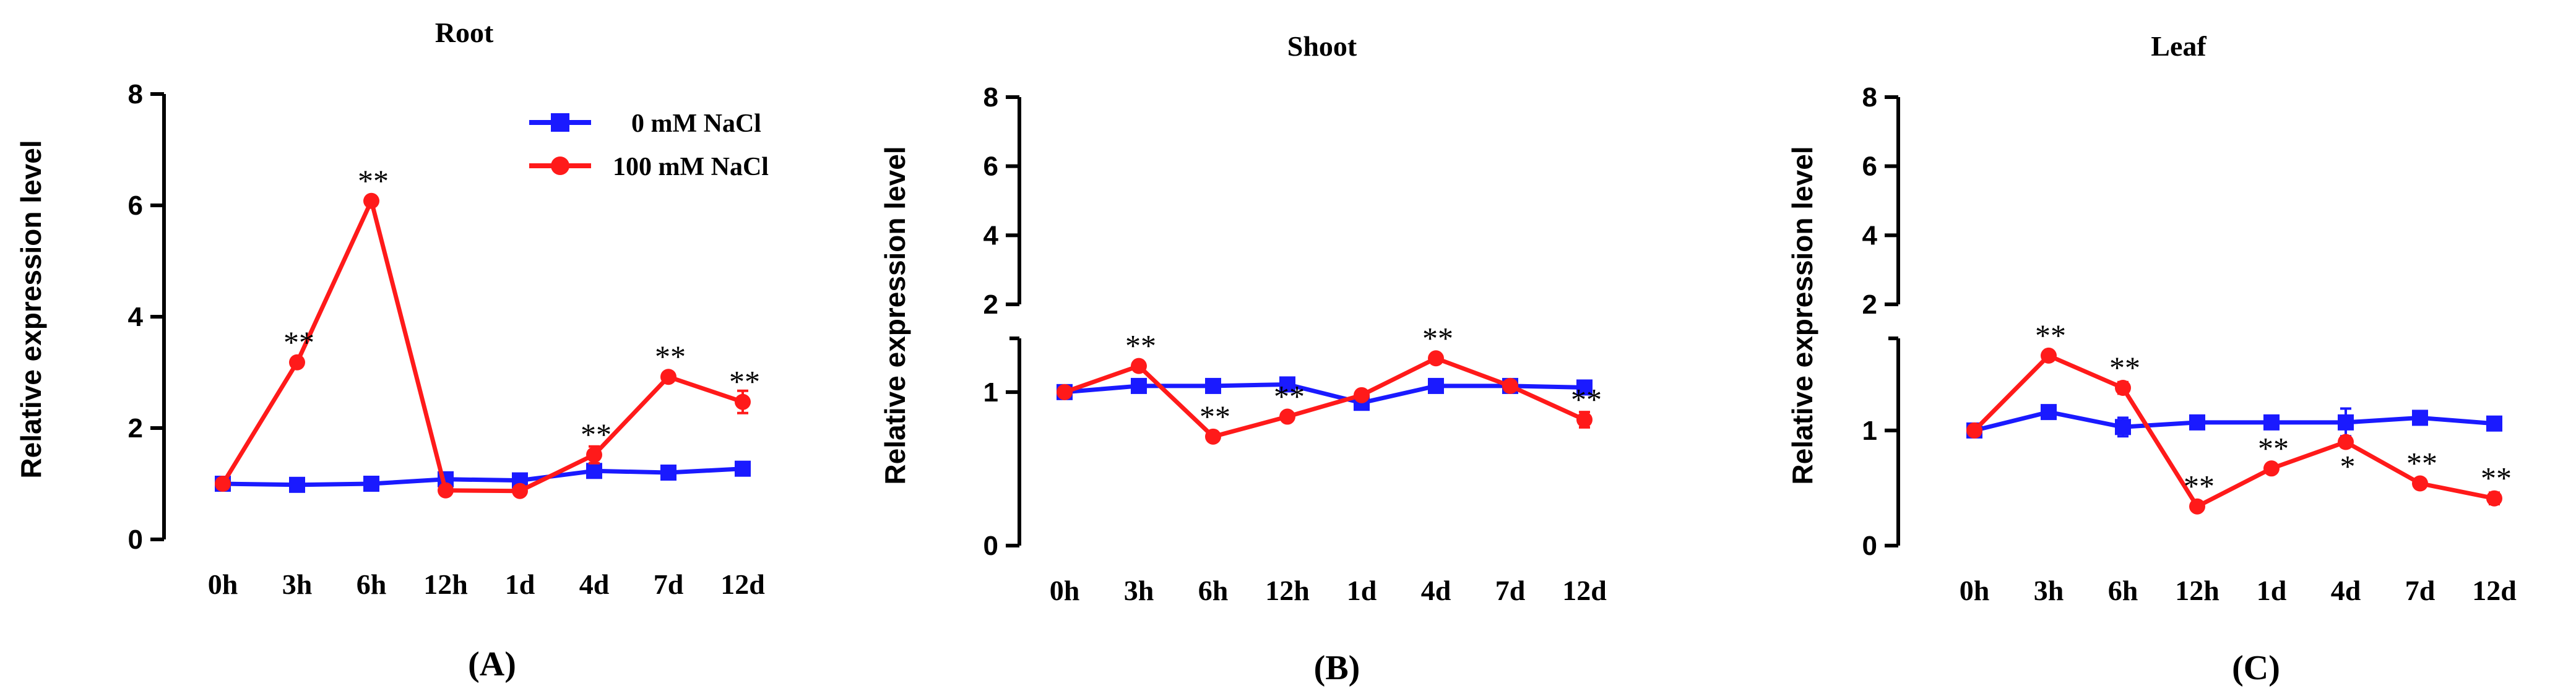 The width and height of the screenshot is (2576, 699). Describe the element at coordinates (2256, 668) in the screenshot. I see `panel-label: (C)` at that location.